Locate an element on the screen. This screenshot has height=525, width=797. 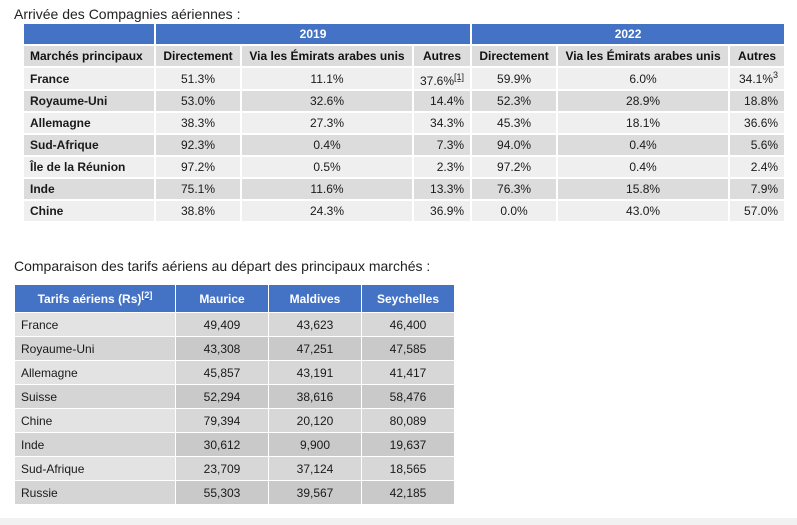
direct-2022-value: 0.0% is located at coordinates (514, 211).